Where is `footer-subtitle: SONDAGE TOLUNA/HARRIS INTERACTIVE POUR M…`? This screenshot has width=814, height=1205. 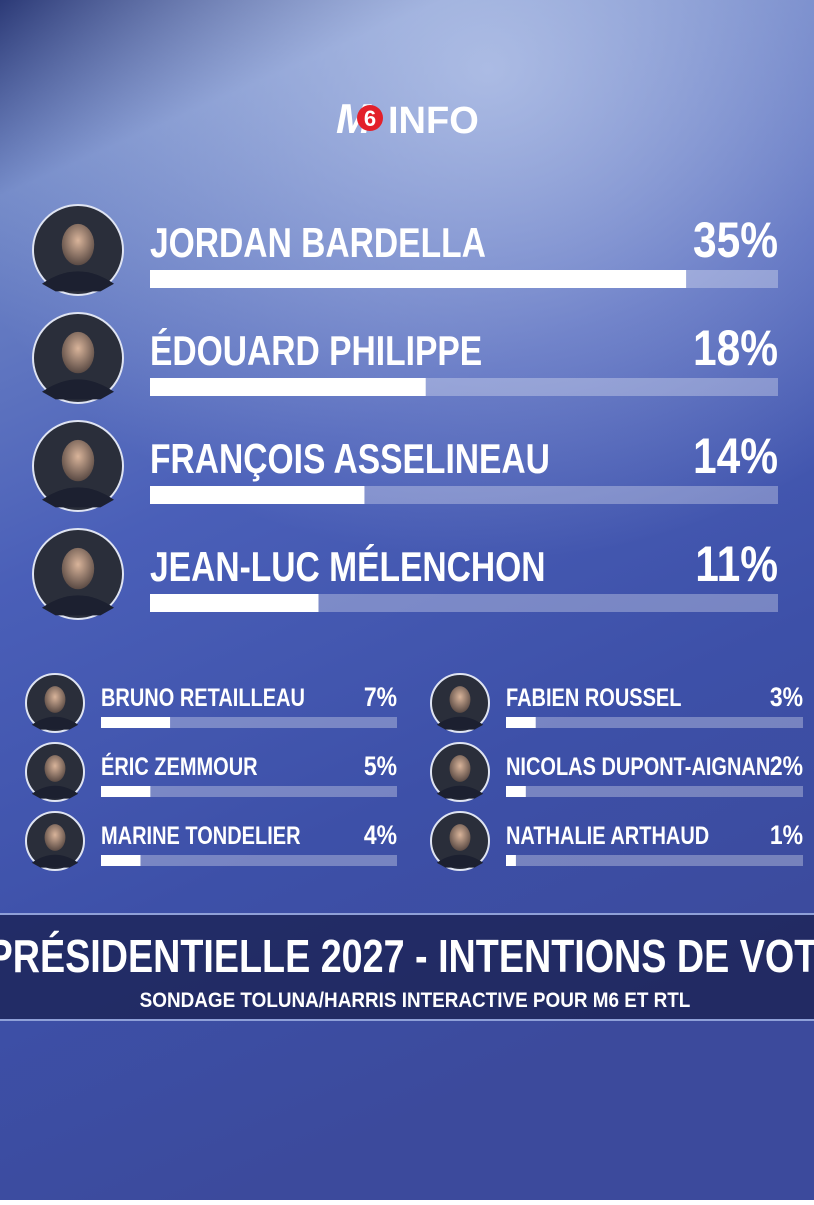 footer-subtitle: SONDAGE TOLUNA/HARRIS INTERACTIVE POUR M… is located at coordinates (415, 1000).